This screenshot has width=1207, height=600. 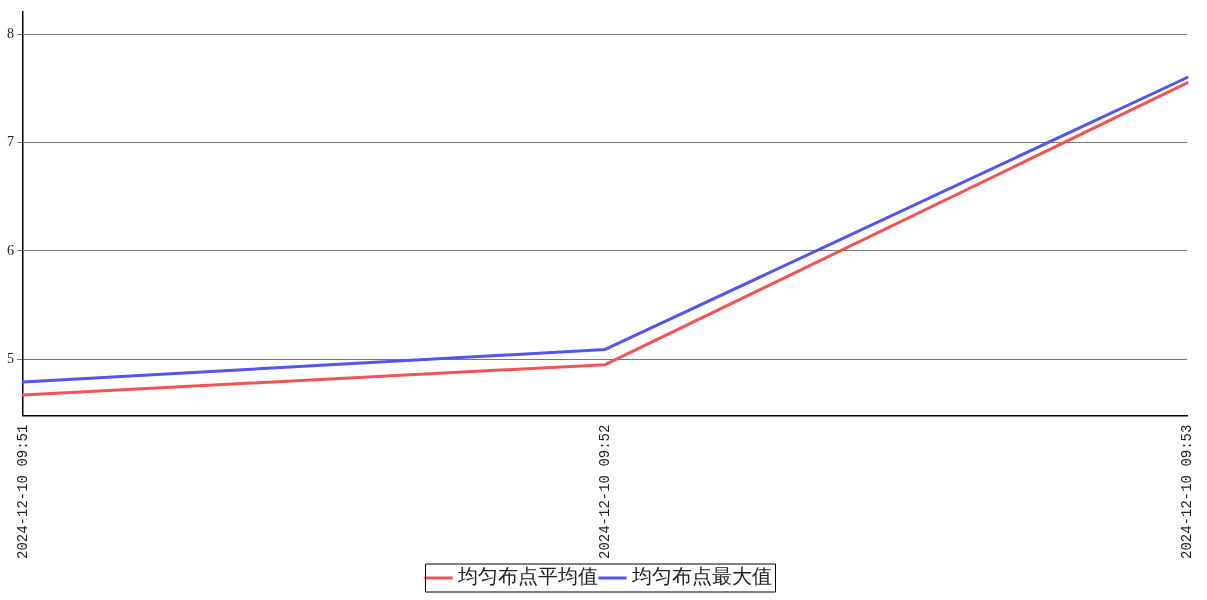 I want to click on y-tick-label: 5, so click(x=10, y=358).